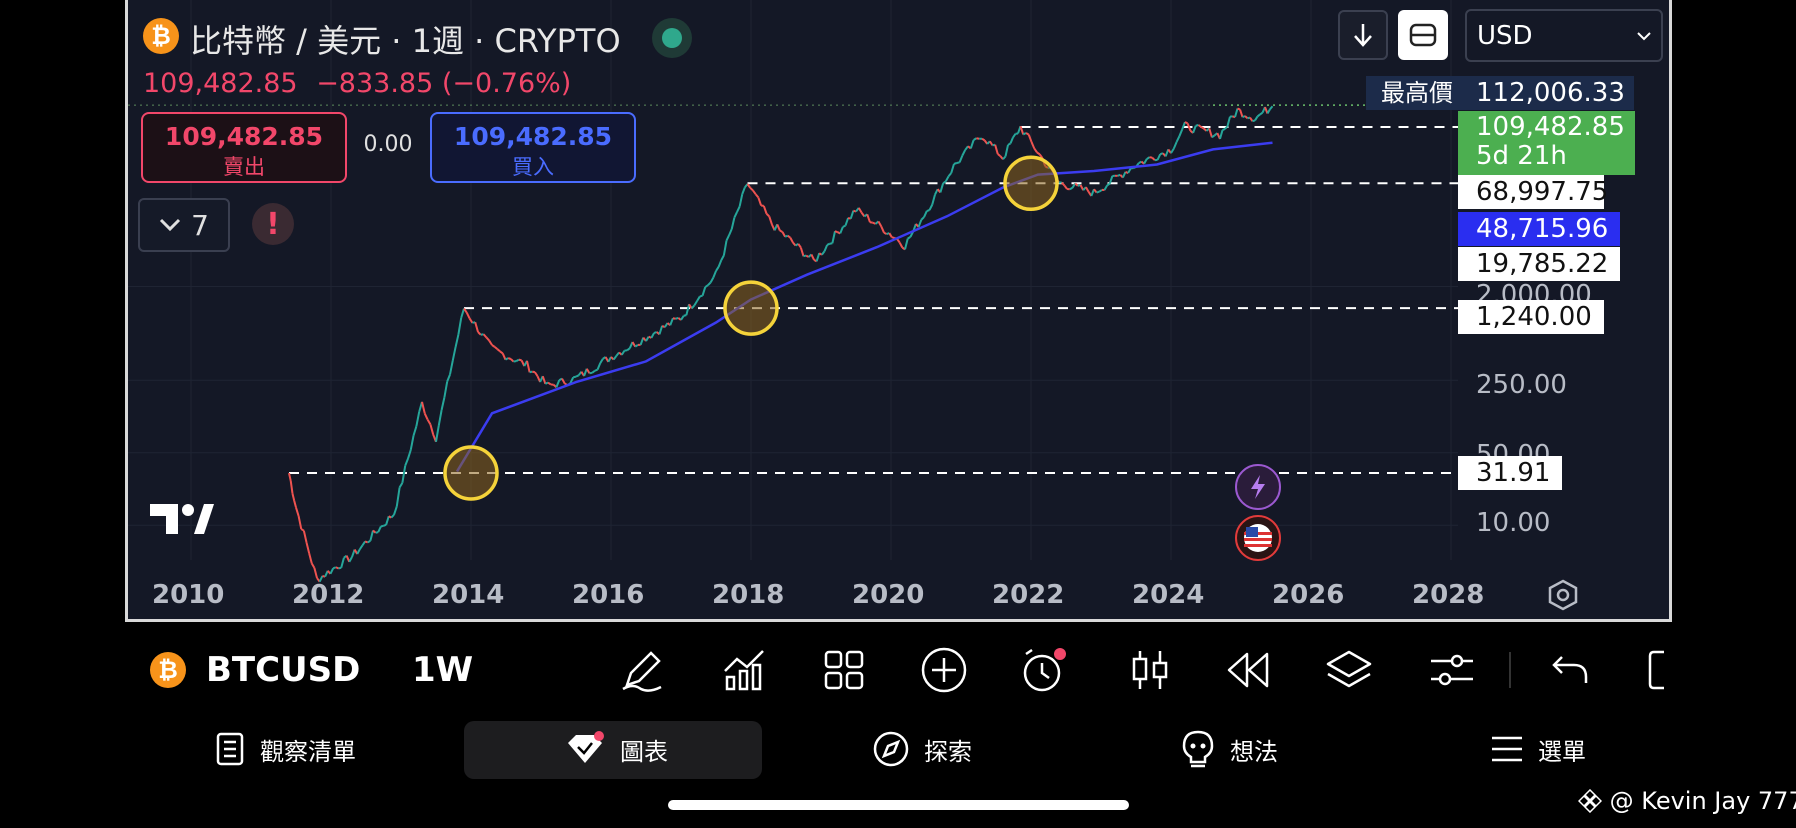 Image resolution: width=1796 pixels, height=828 pixels. Describe the element at coordinates (898, 805) in the screenshot. I see `home-indicator` at that location.